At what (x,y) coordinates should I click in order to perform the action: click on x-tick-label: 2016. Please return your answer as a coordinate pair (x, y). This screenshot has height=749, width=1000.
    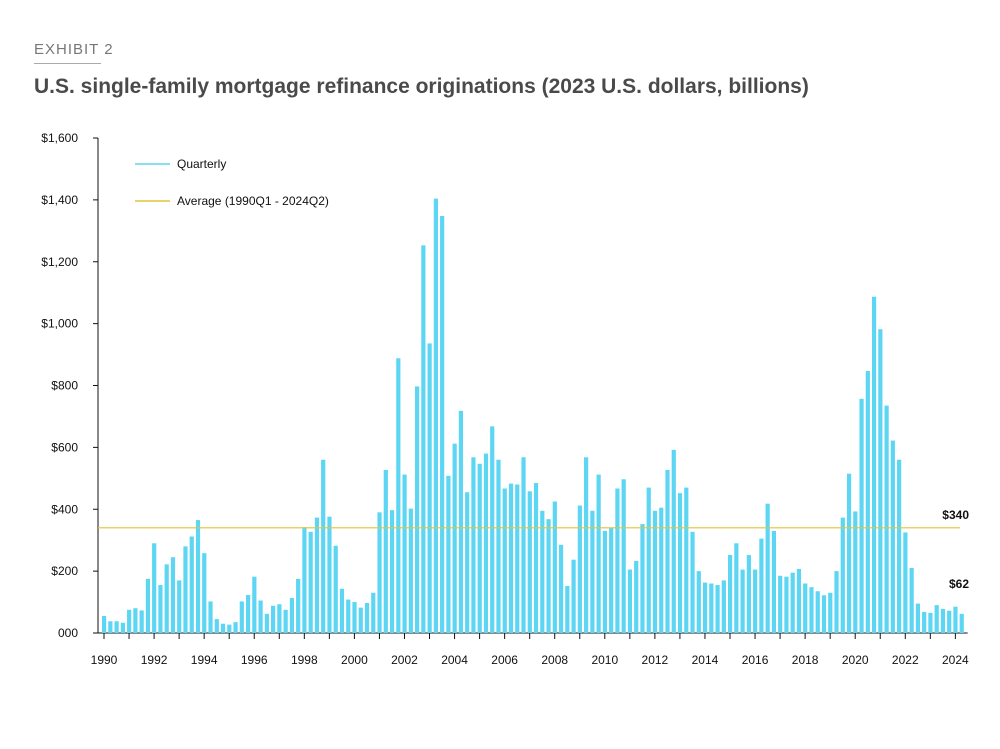
    Looking at the image, I should click on (755, 660).